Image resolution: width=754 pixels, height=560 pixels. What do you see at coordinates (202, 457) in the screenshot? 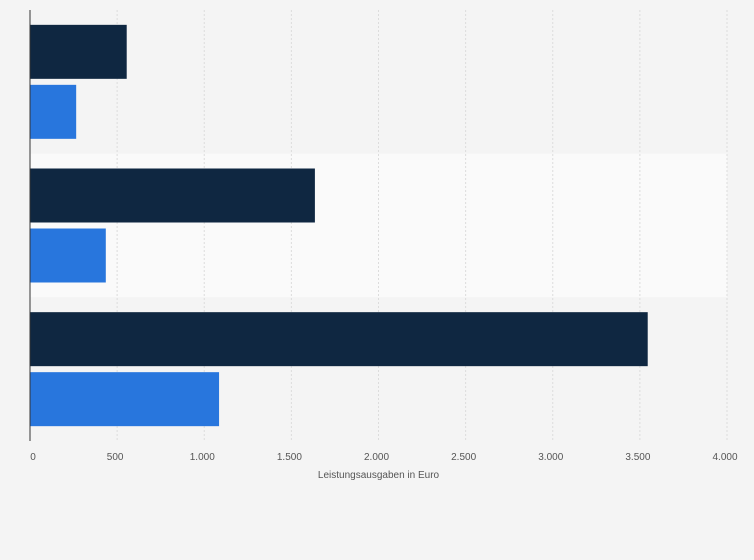
I see `x-tick-label: 1.000` at bounding box center [202, 457].